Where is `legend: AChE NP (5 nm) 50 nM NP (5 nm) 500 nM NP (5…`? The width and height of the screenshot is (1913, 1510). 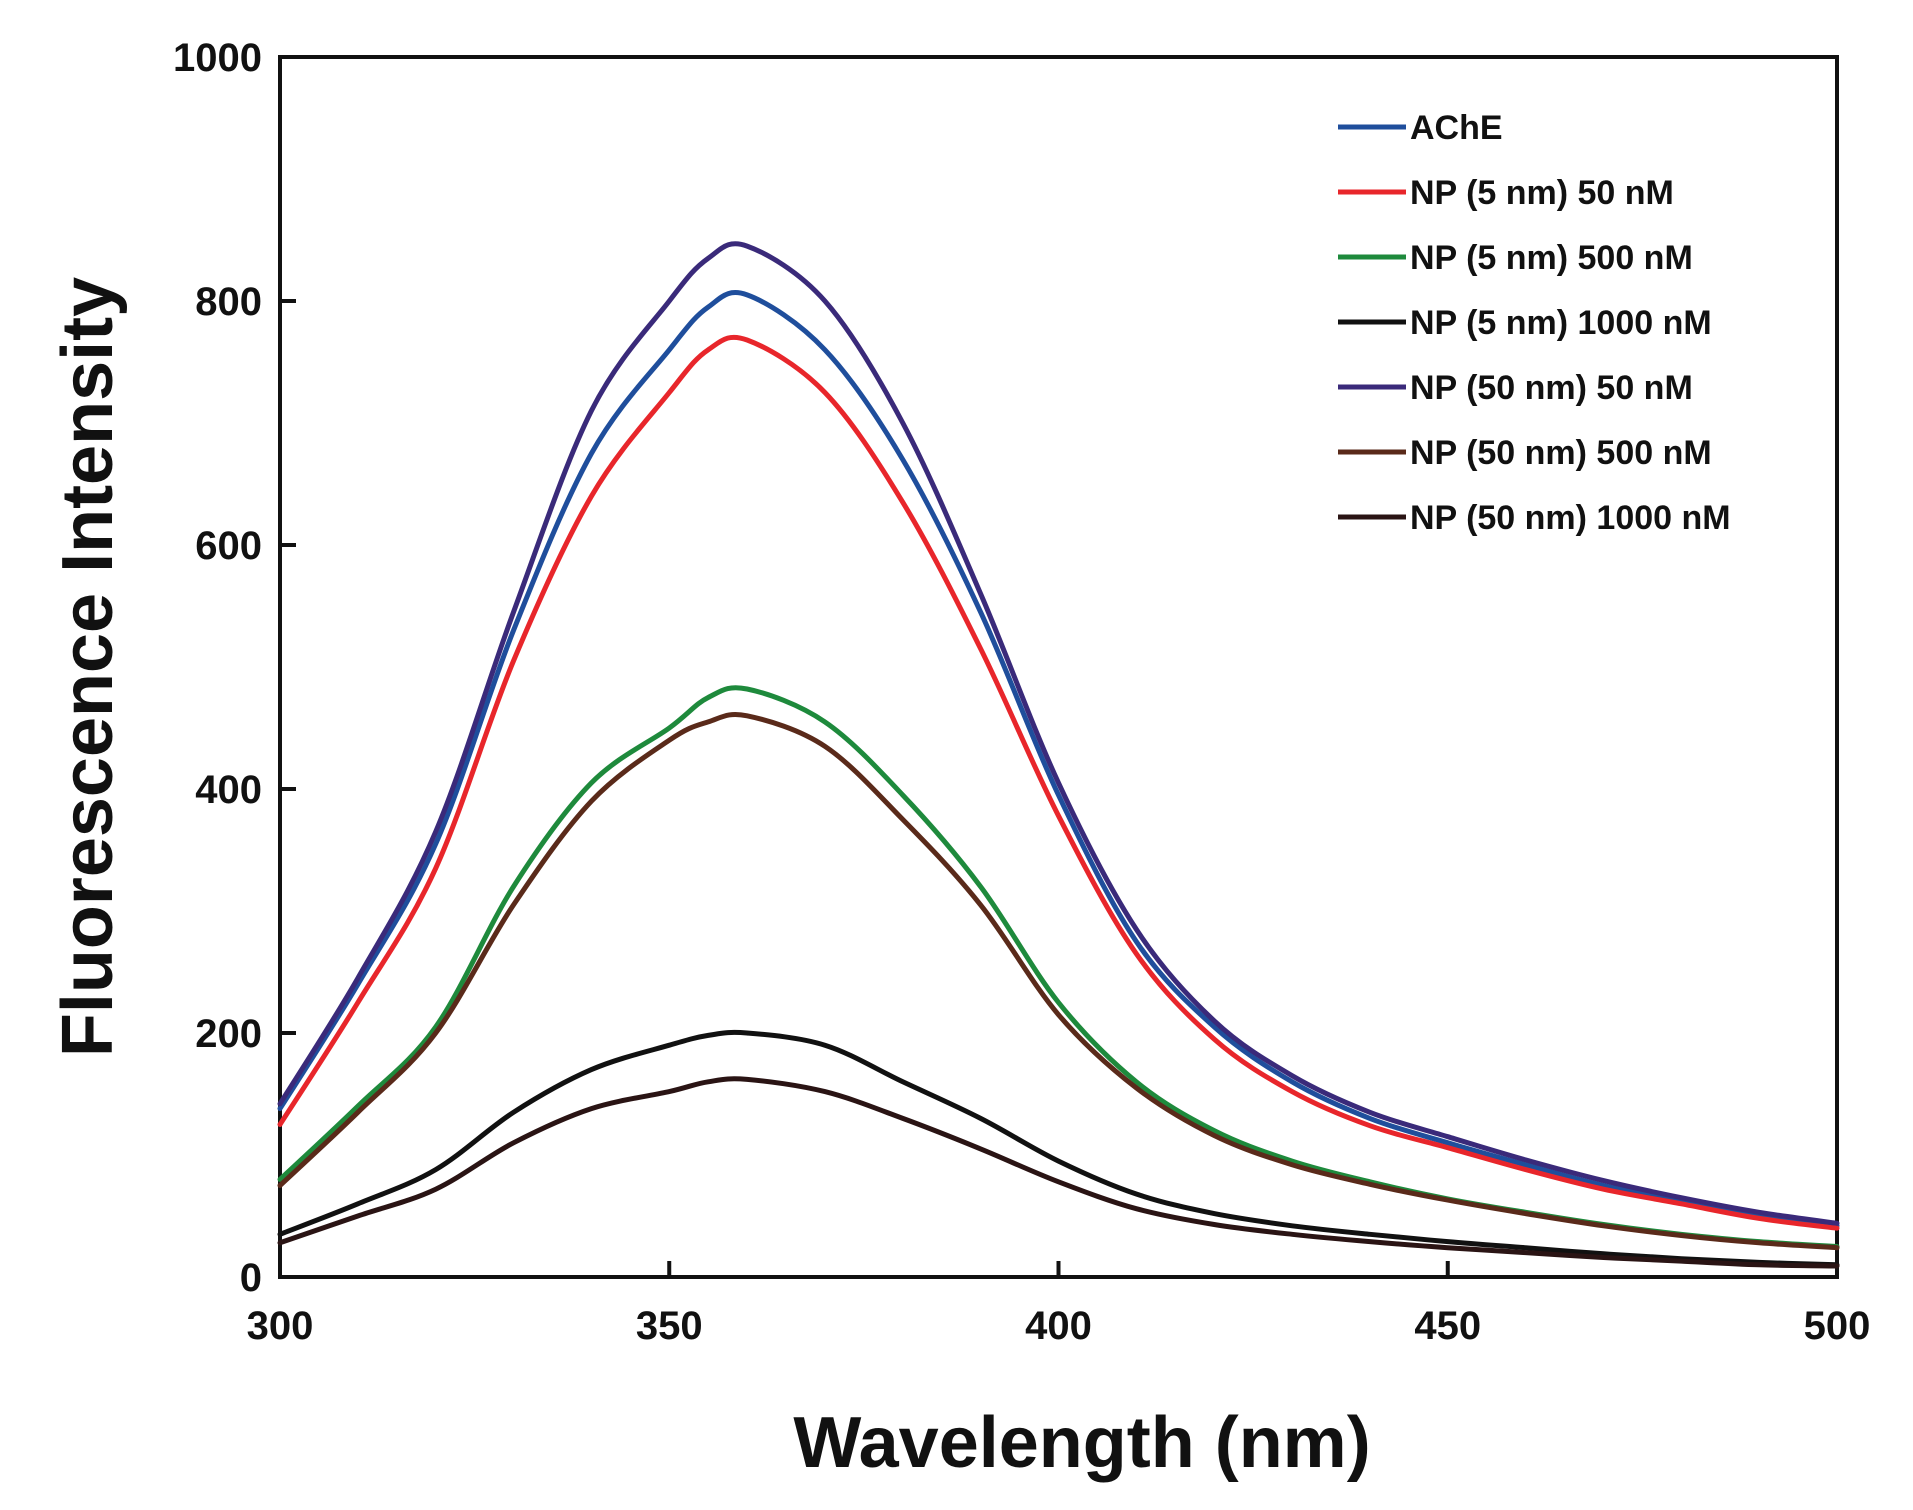
legend: AChE NP (5 nm) 50 nM NP (5 nm) 500 nM NP (5… is located at coordinates (1534, 323).